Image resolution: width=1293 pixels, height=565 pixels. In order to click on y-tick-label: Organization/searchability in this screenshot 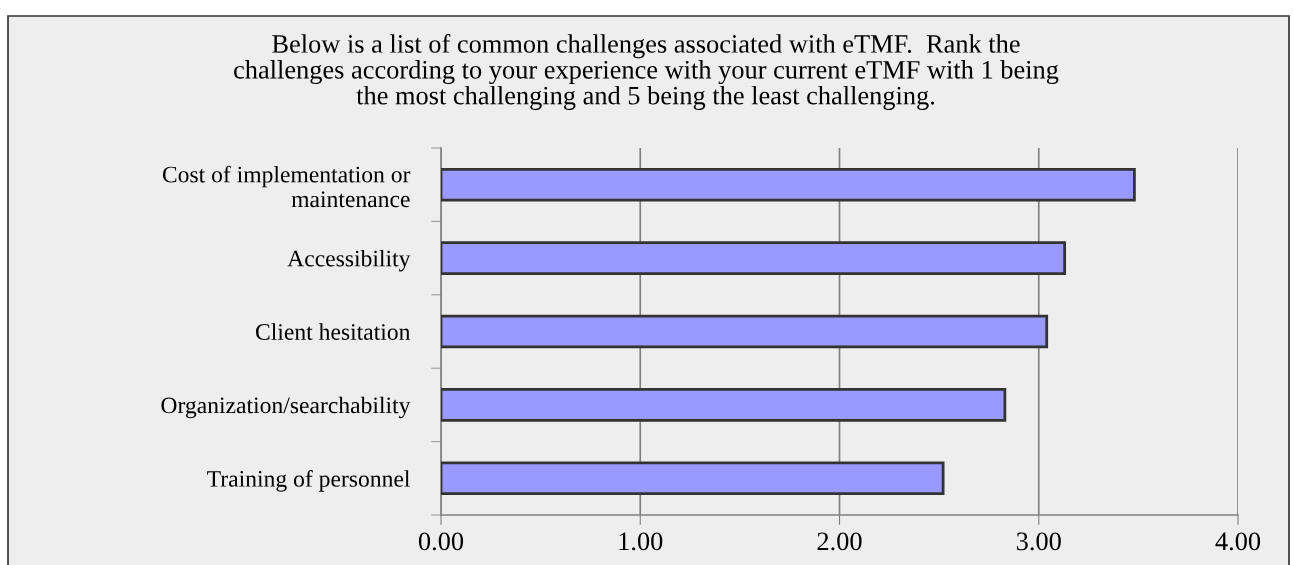, I will do `click(286, 407)`.